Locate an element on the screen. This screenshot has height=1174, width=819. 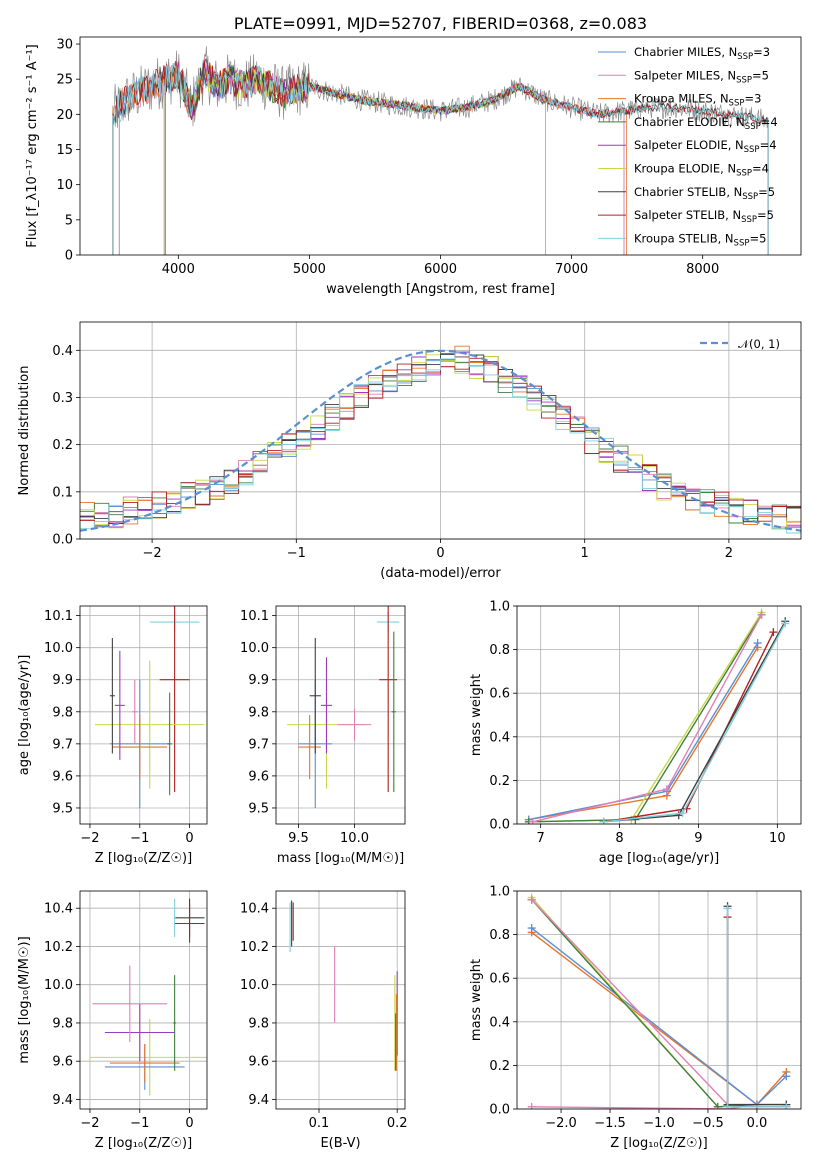
legend-label-main: Salpeter MILES, N is located at coordinates (685, 75).